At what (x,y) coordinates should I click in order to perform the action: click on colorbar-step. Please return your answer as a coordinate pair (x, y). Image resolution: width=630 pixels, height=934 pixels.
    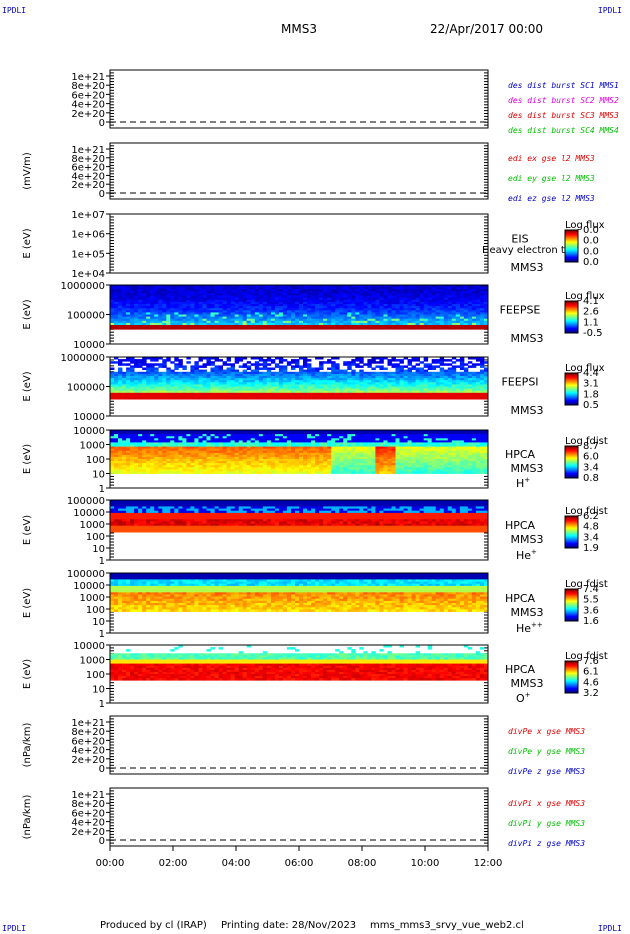
    Looking at the image, I should click on (571, 247).